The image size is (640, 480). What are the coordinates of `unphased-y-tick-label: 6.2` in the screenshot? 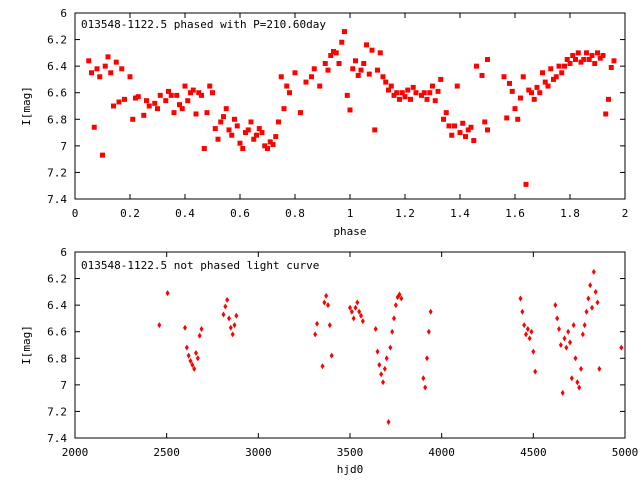 It's located at (57, 279).